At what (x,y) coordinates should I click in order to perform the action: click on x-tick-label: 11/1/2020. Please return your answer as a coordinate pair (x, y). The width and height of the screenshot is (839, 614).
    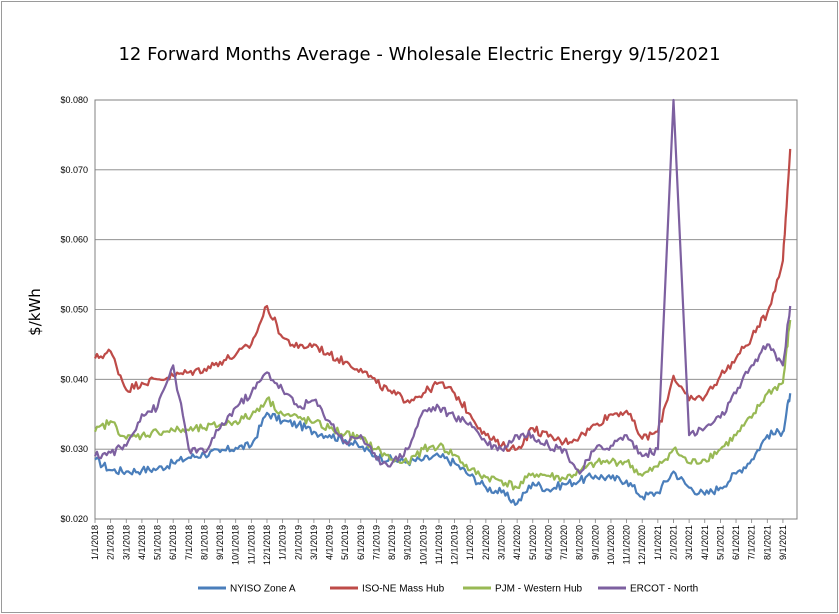
    Looking at the image, I should click on (627, 544).